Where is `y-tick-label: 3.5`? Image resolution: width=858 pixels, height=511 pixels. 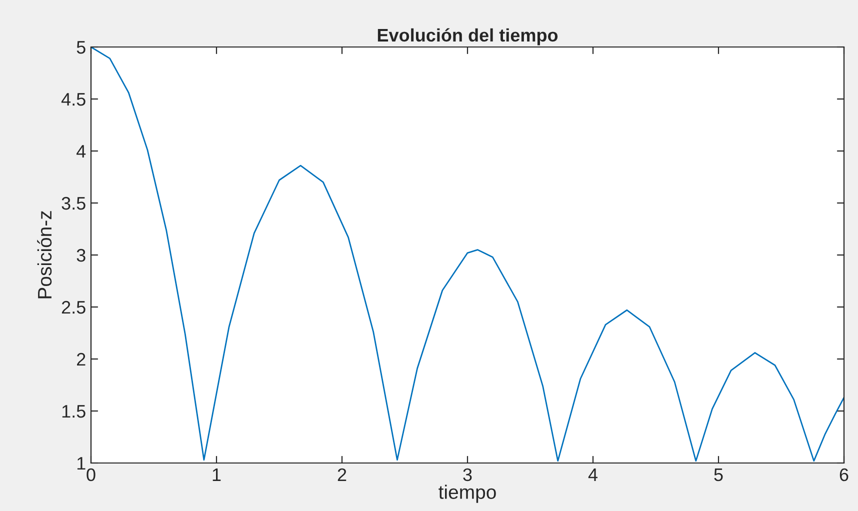 y-tick-label: 3.5 is located at coordinates (74, 203).